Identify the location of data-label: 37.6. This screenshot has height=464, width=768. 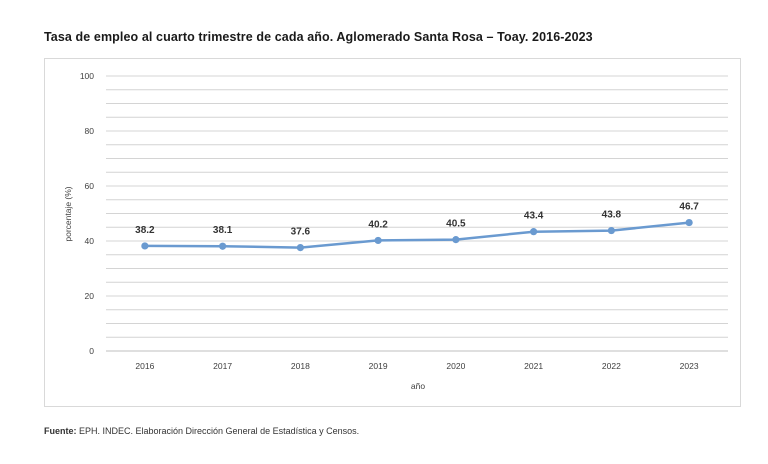
(301, 232).